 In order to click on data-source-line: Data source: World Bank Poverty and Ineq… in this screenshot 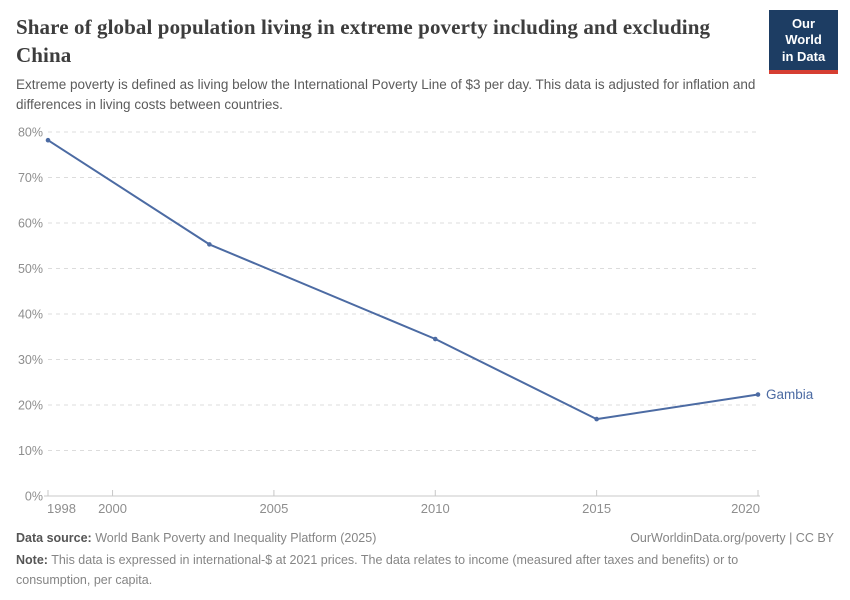, I will do `click(196, 538)`.